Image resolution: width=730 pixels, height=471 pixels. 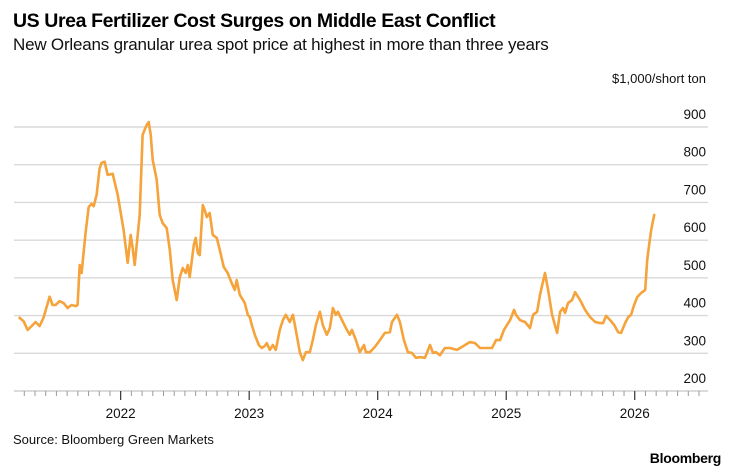 What do you see at coordinates (113, 439) in the screenshot?
I see `source-note: Source: Bloomberg Green Markets` at bounding box center [113, 439].